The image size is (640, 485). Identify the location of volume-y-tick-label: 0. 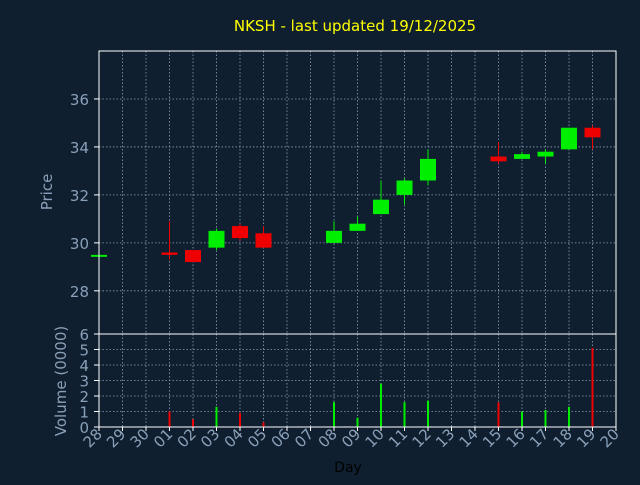
(84, 428).